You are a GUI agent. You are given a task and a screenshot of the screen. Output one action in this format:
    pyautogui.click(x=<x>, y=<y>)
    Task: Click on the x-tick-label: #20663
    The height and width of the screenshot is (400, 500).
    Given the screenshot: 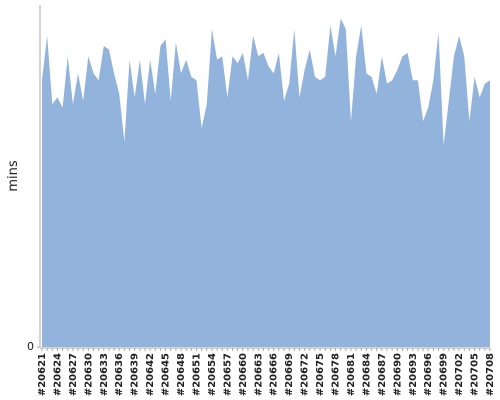 What is the action you would take?
    pyautogui.click(x=258, y=374)
    